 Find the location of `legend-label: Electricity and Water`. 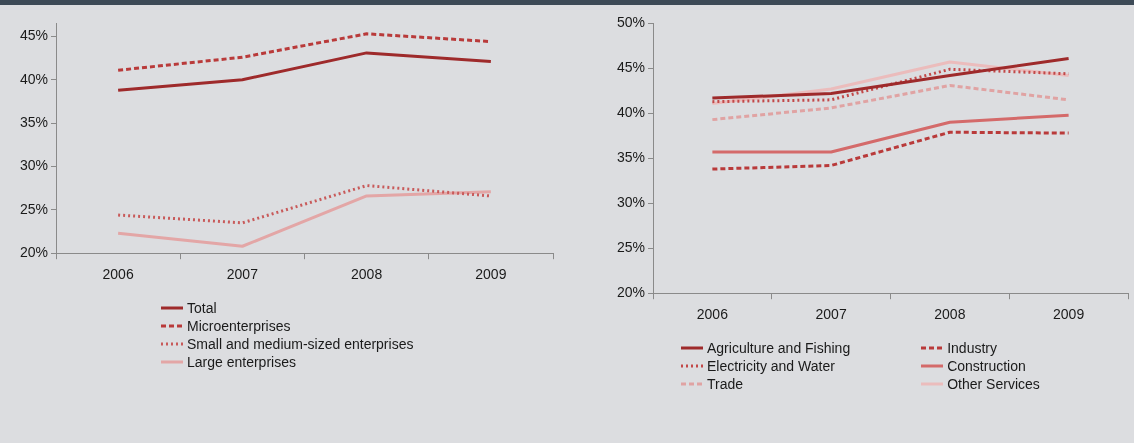

legend-label: Electricity and Water is located at coordinates (771, 366).